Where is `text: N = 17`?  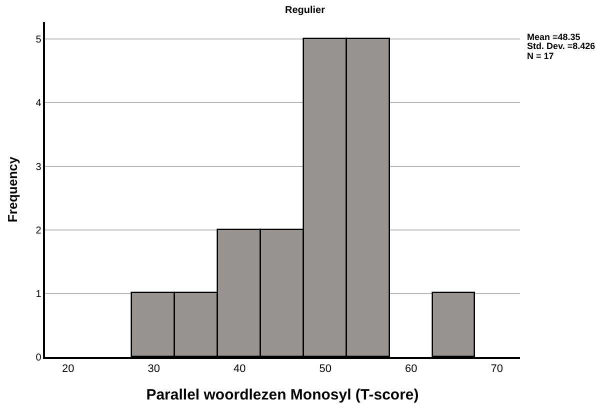 text: N = 17 is located at coordinates (540, 56).